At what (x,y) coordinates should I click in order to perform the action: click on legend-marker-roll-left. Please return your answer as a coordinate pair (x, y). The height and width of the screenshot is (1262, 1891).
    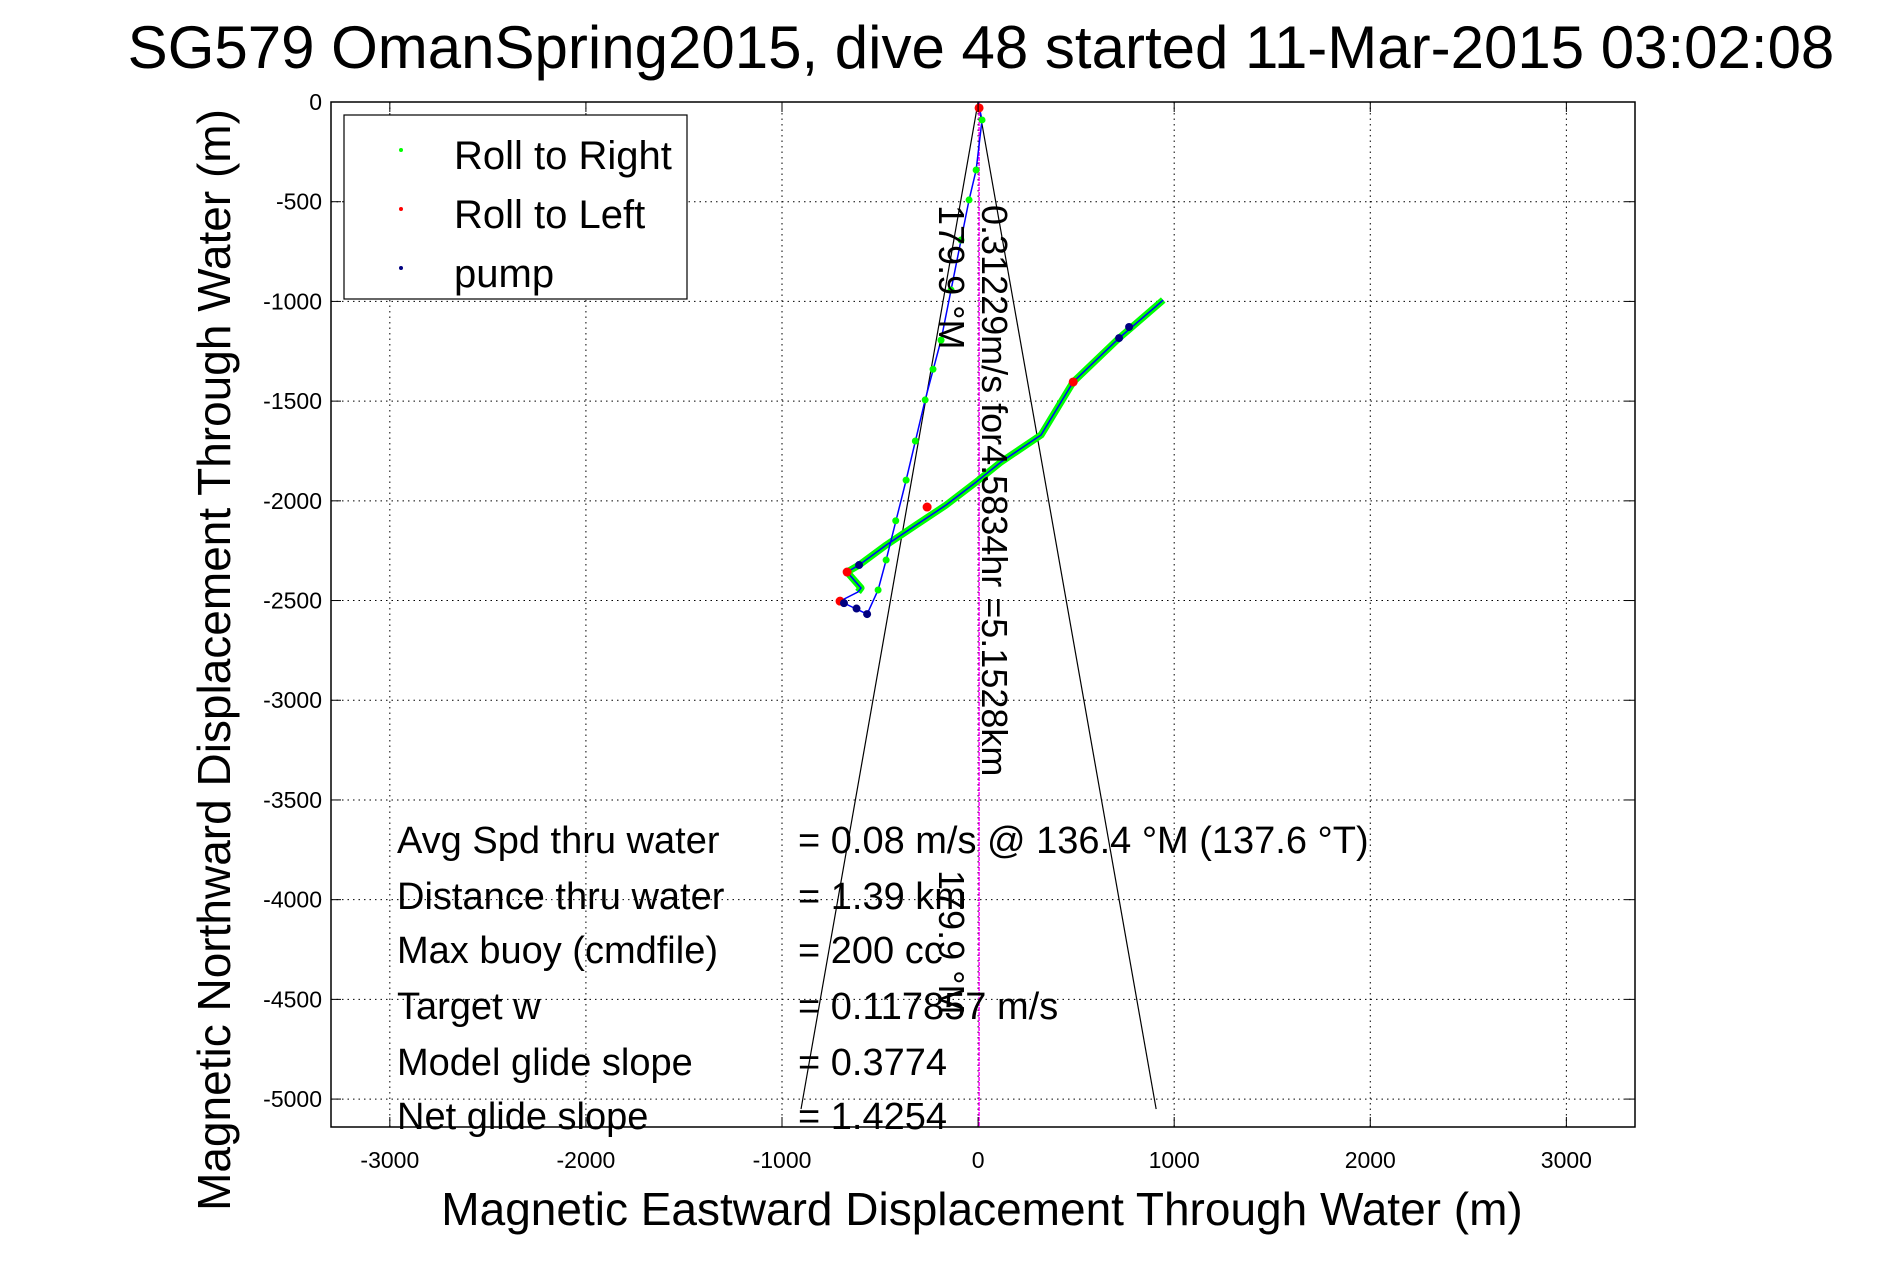
    Looking at the image, I should click on (401, 209).